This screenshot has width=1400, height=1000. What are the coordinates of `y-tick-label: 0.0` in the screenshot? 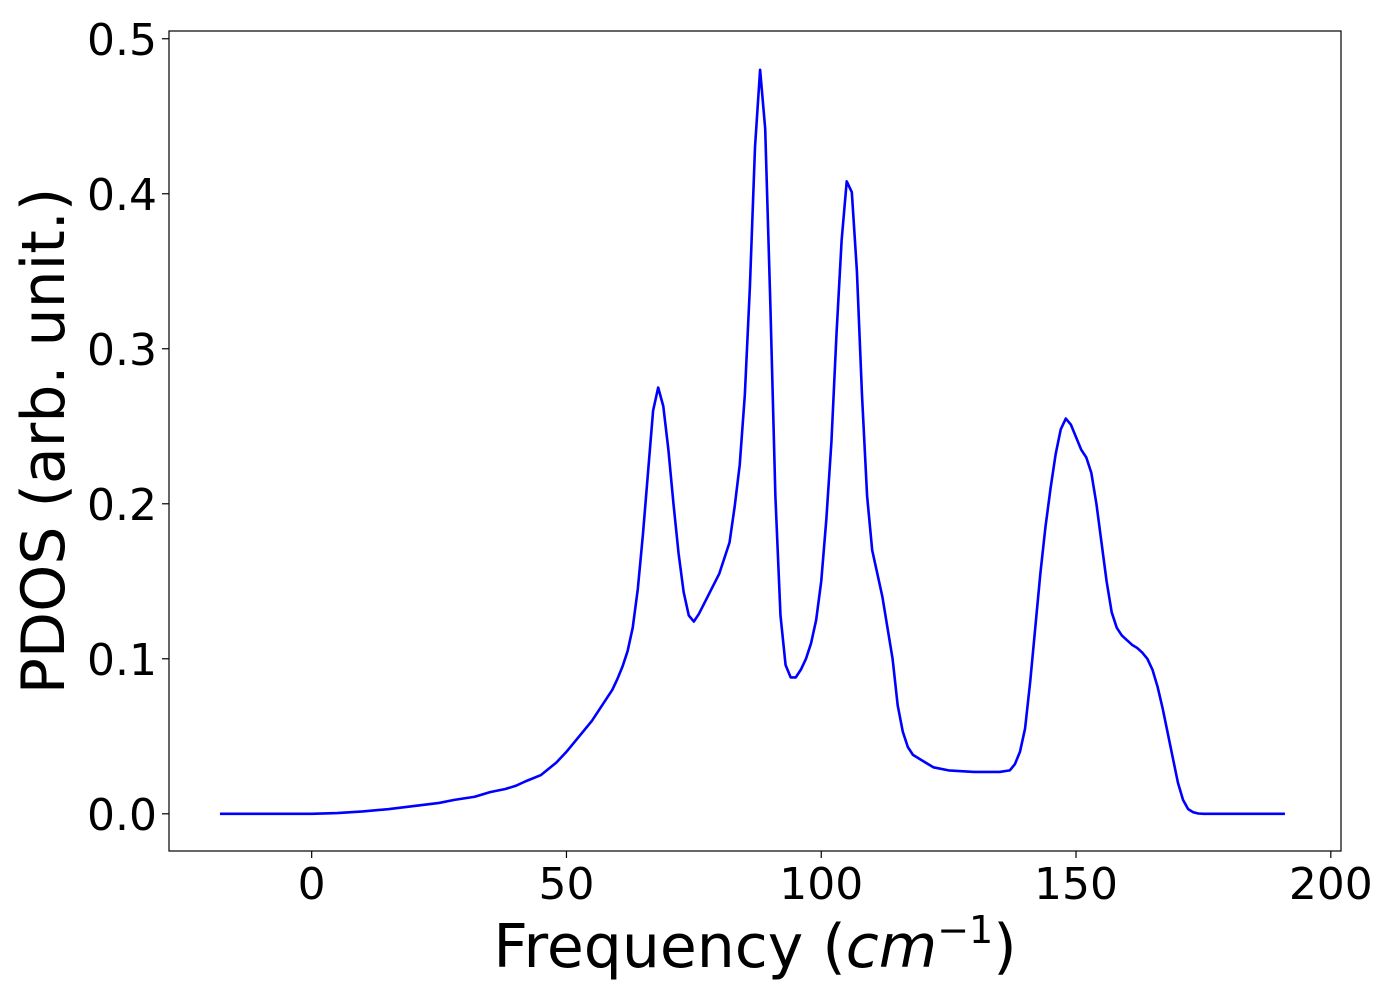 It's located at (122, 815).